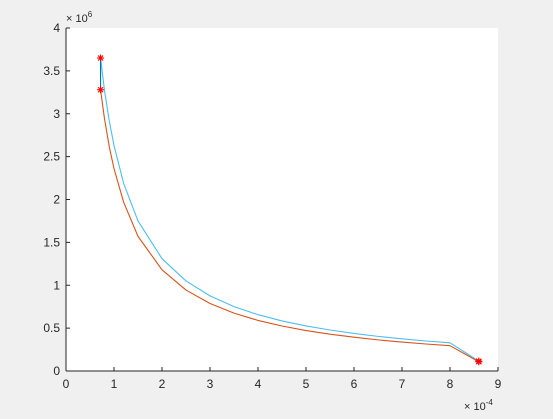  Describe the element at coordinates (306, 384) in the screenshot. I see `x-tick-label: 5` at that location.